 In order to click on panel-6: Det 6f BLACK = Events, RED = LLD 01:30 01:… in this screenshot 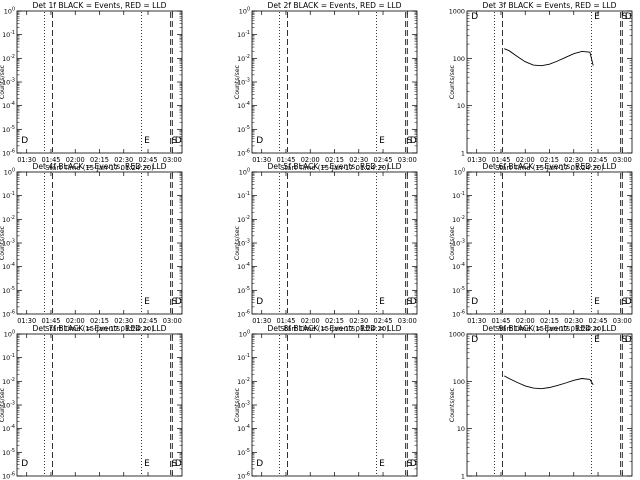, I will do `click(541, 247)`.